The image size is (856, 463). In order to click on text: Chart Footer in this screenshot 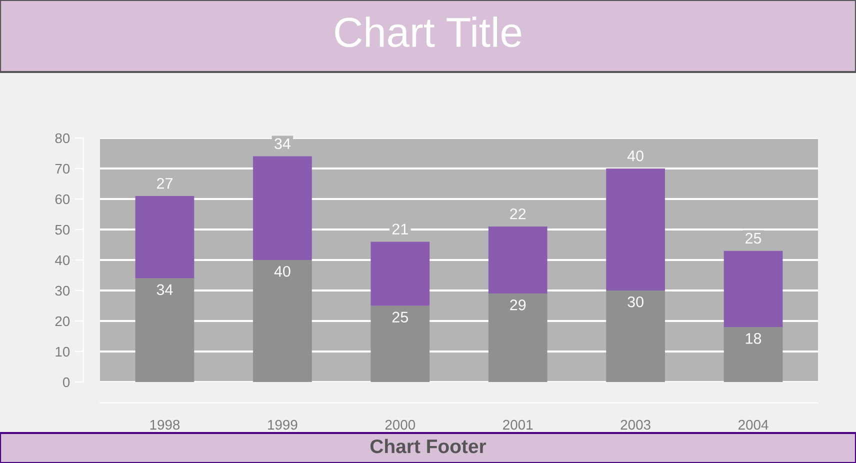, I will do `click(428, 446)`.